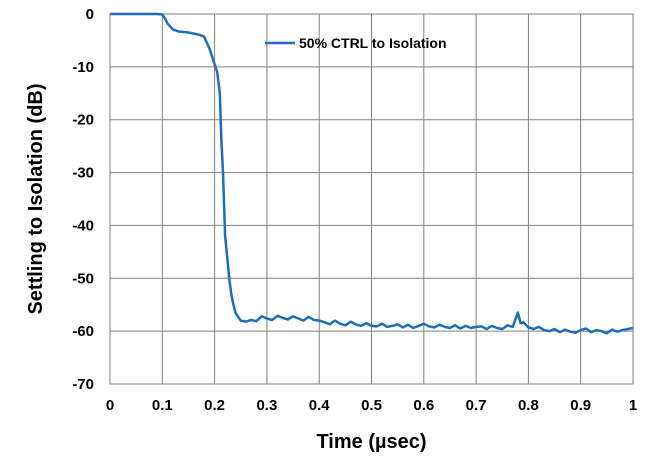 This screenshot has height=464, width=651. I want to click on y-tick-label: -30, so click(83, 173).